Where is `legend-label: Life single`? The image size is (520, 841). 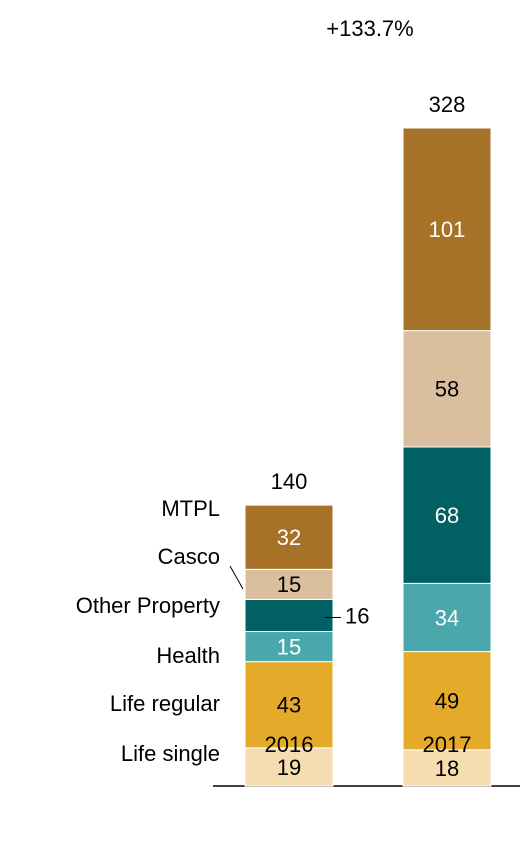
legend-label: Life single is located at coordinates (170, 753).